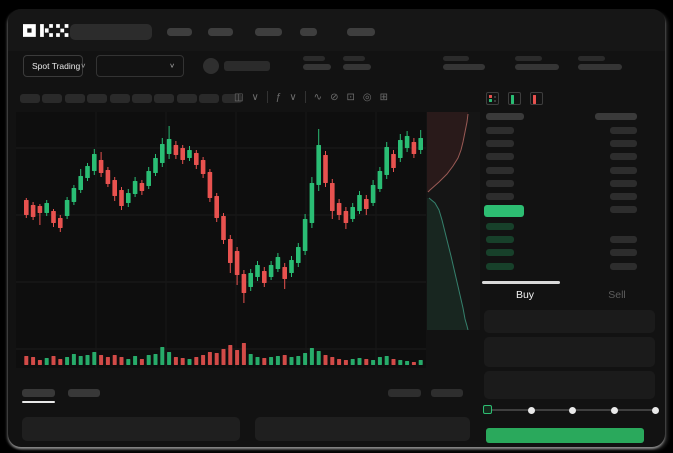  What do you see at coordinates (239, 97) in the screenshot?
I see `candle-type-icon: ◫` at bounding box center [239, 97].